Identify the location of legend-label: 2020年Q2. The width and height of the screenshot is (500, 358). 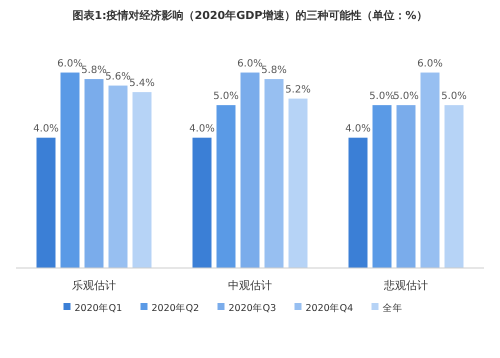
(176, 308).